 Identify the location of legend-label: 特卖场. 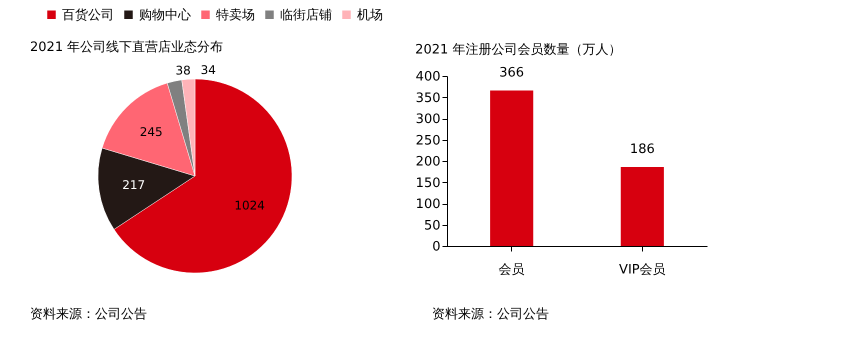
(235, 15).